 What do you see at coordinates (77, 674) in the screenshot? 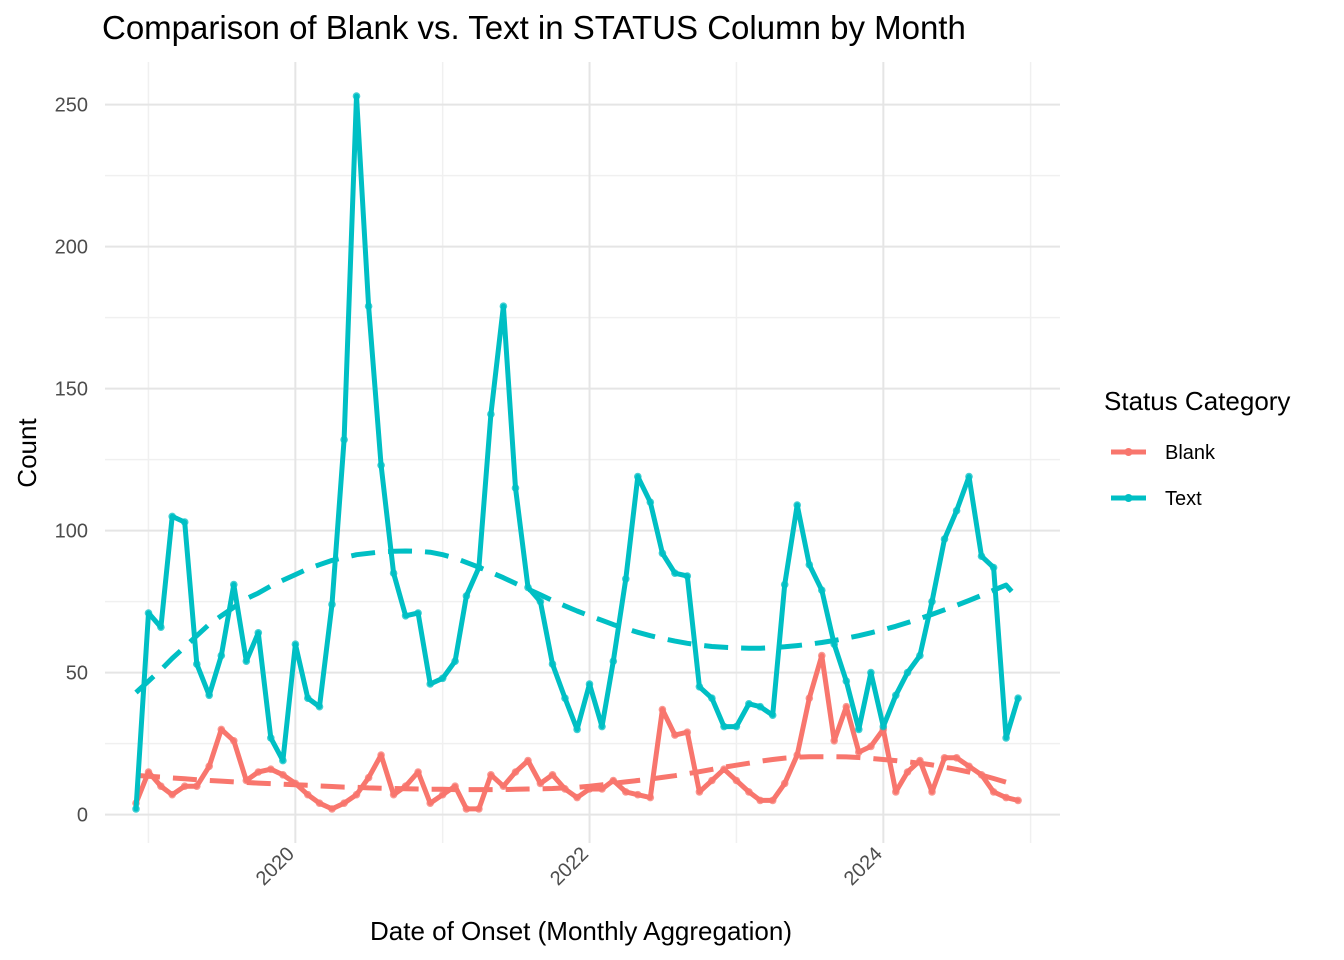
I see `y-tick-label: 50` at bounding box center [77, 674].